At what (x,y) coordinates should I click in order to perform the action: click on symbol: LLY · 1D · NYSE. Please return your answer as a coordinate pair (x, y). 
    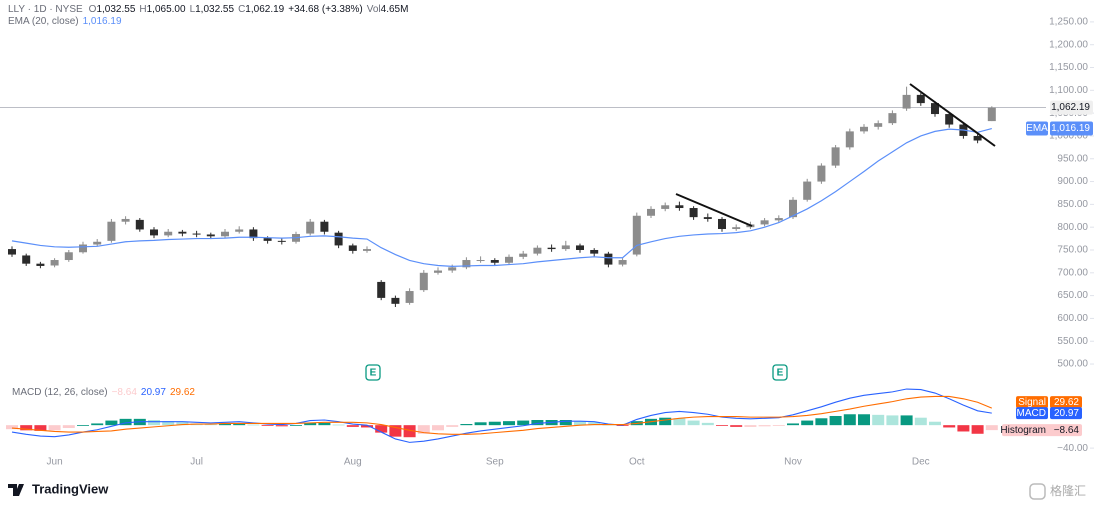
    Looking at the image, I should click on (45, 9).